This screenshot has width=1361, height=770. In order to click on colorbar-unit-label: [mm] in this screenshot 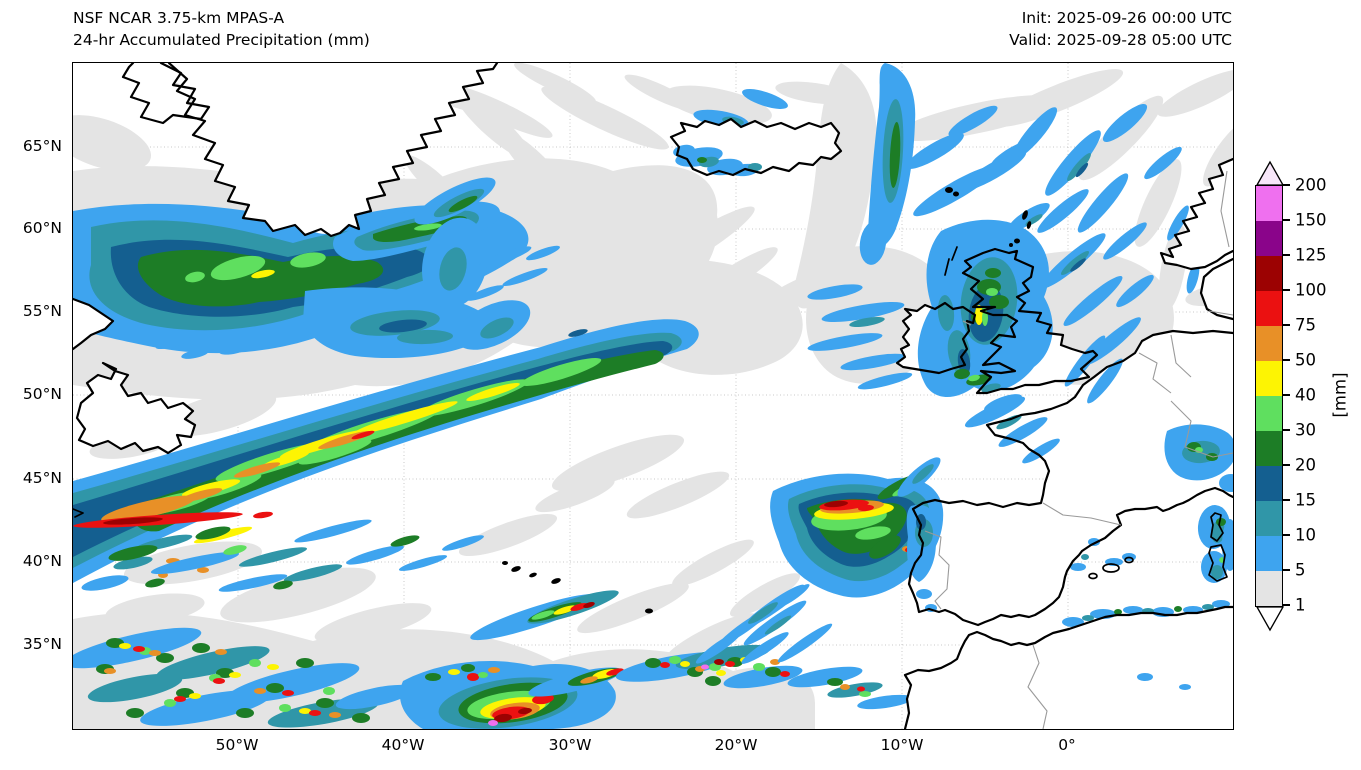, I will do `click(1340, 395)`.